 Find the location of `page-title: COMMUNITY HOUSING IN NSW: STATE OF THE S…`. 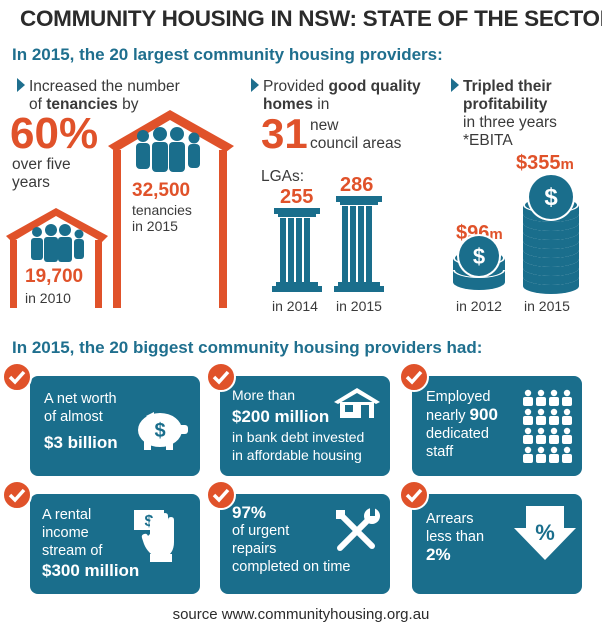

page-title: COMMUNITY HOUSING IN NSW: STATE OF THE S… is located at coordinates (311, 18).